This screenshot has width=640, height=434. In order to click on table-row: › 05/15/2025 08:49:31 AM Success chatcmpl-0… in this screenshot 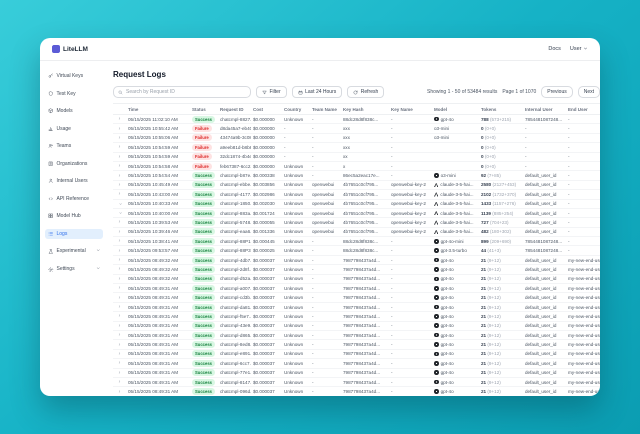, I will do `click(356, 391)`.